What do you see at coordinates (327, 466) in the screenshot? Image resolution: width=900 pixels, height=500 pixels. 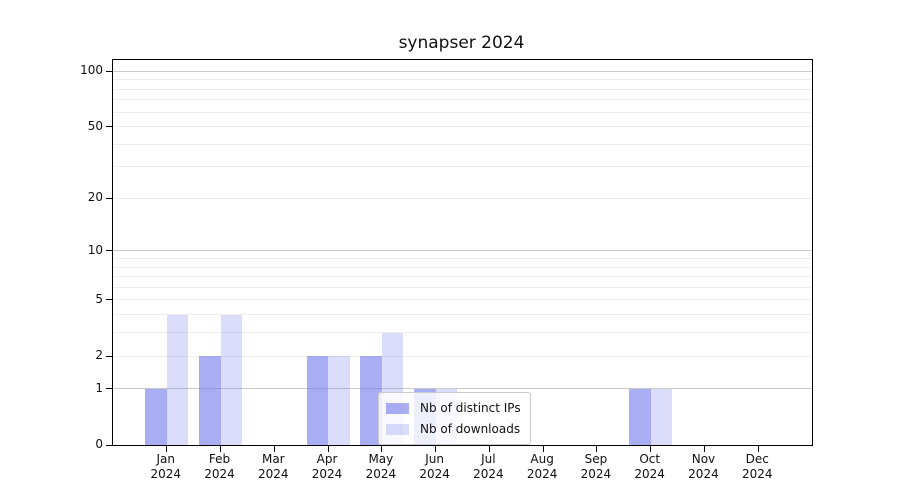 I see `x-axis-tick-label: Apr 2024` at bounding box center [327, 466].